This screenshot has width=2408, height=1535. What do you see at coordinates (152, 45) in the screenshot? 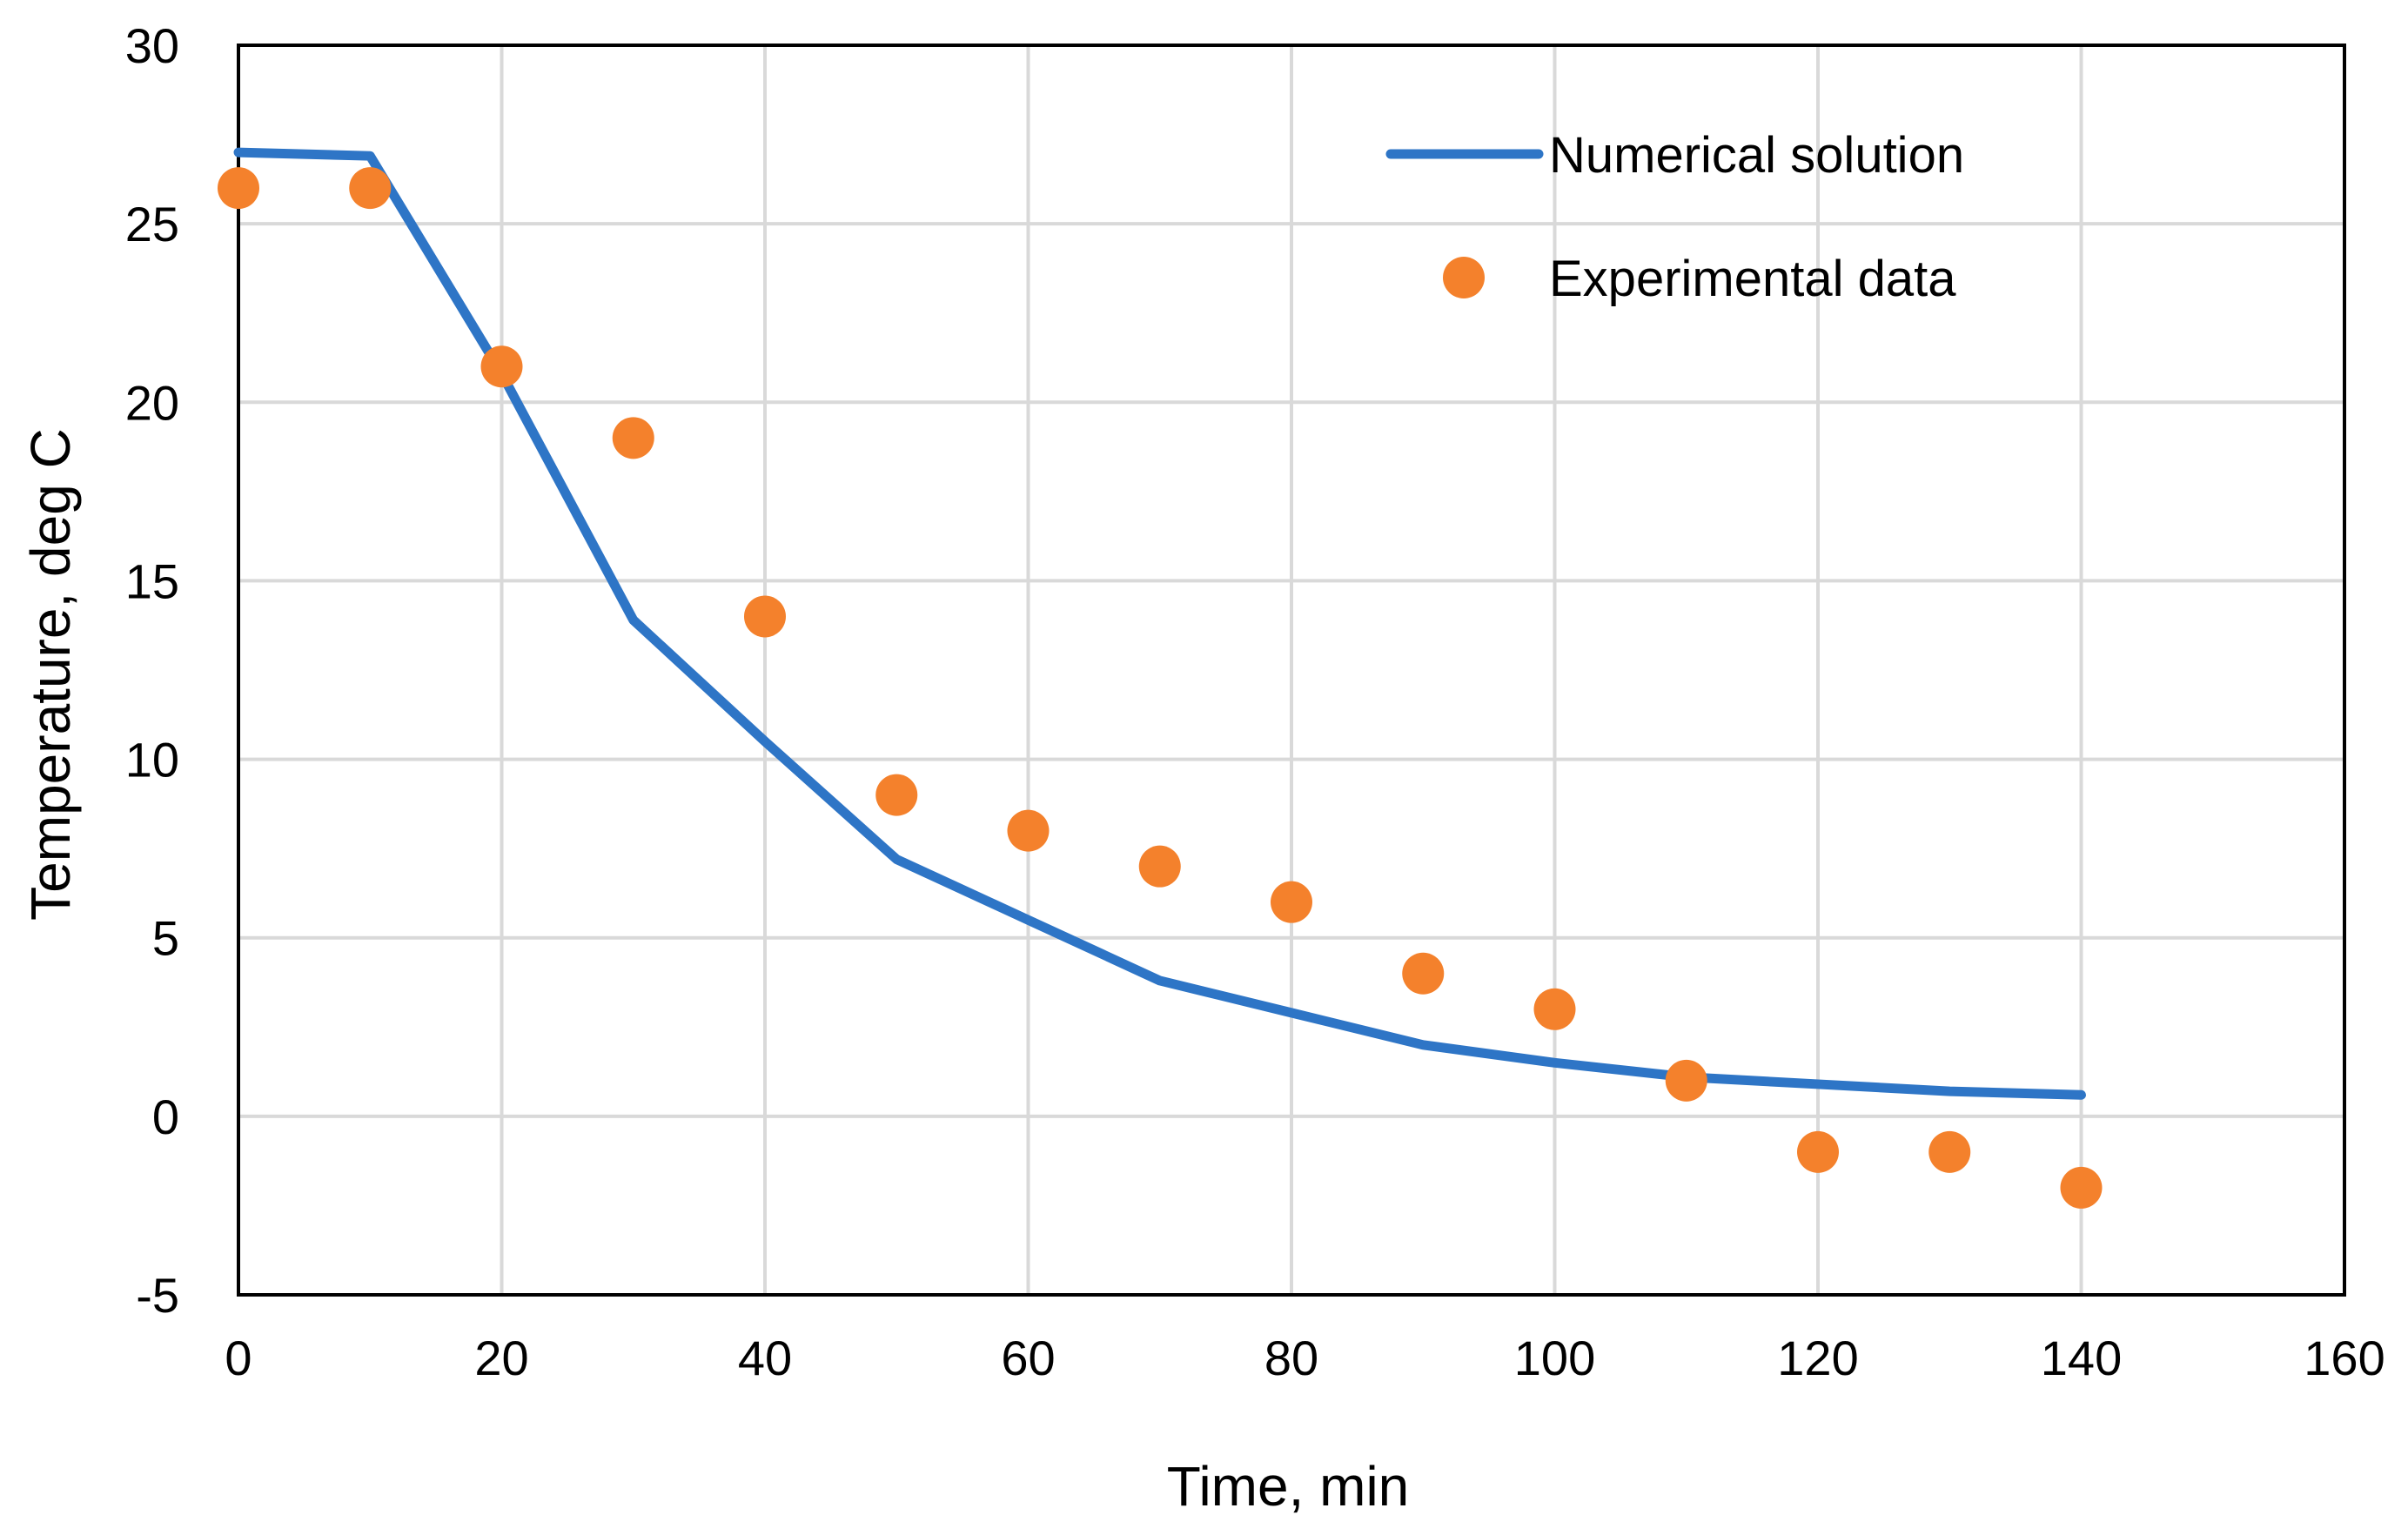
I see `y-tick-label: 30` at bounding box center [152, 45].